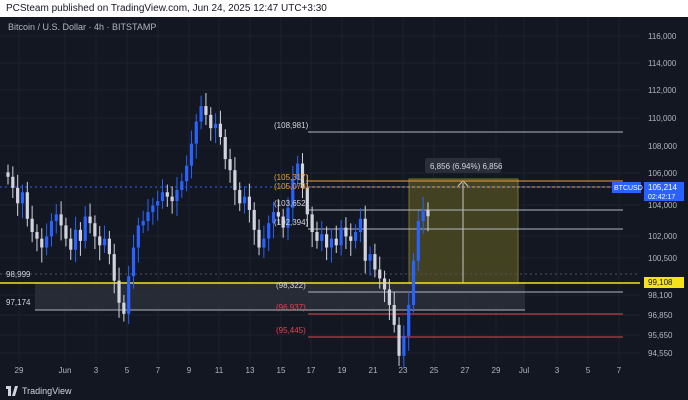 The width and height of the screenshot is (688, 400). I want to click on time-tick-label: 25, so click(434, 370).